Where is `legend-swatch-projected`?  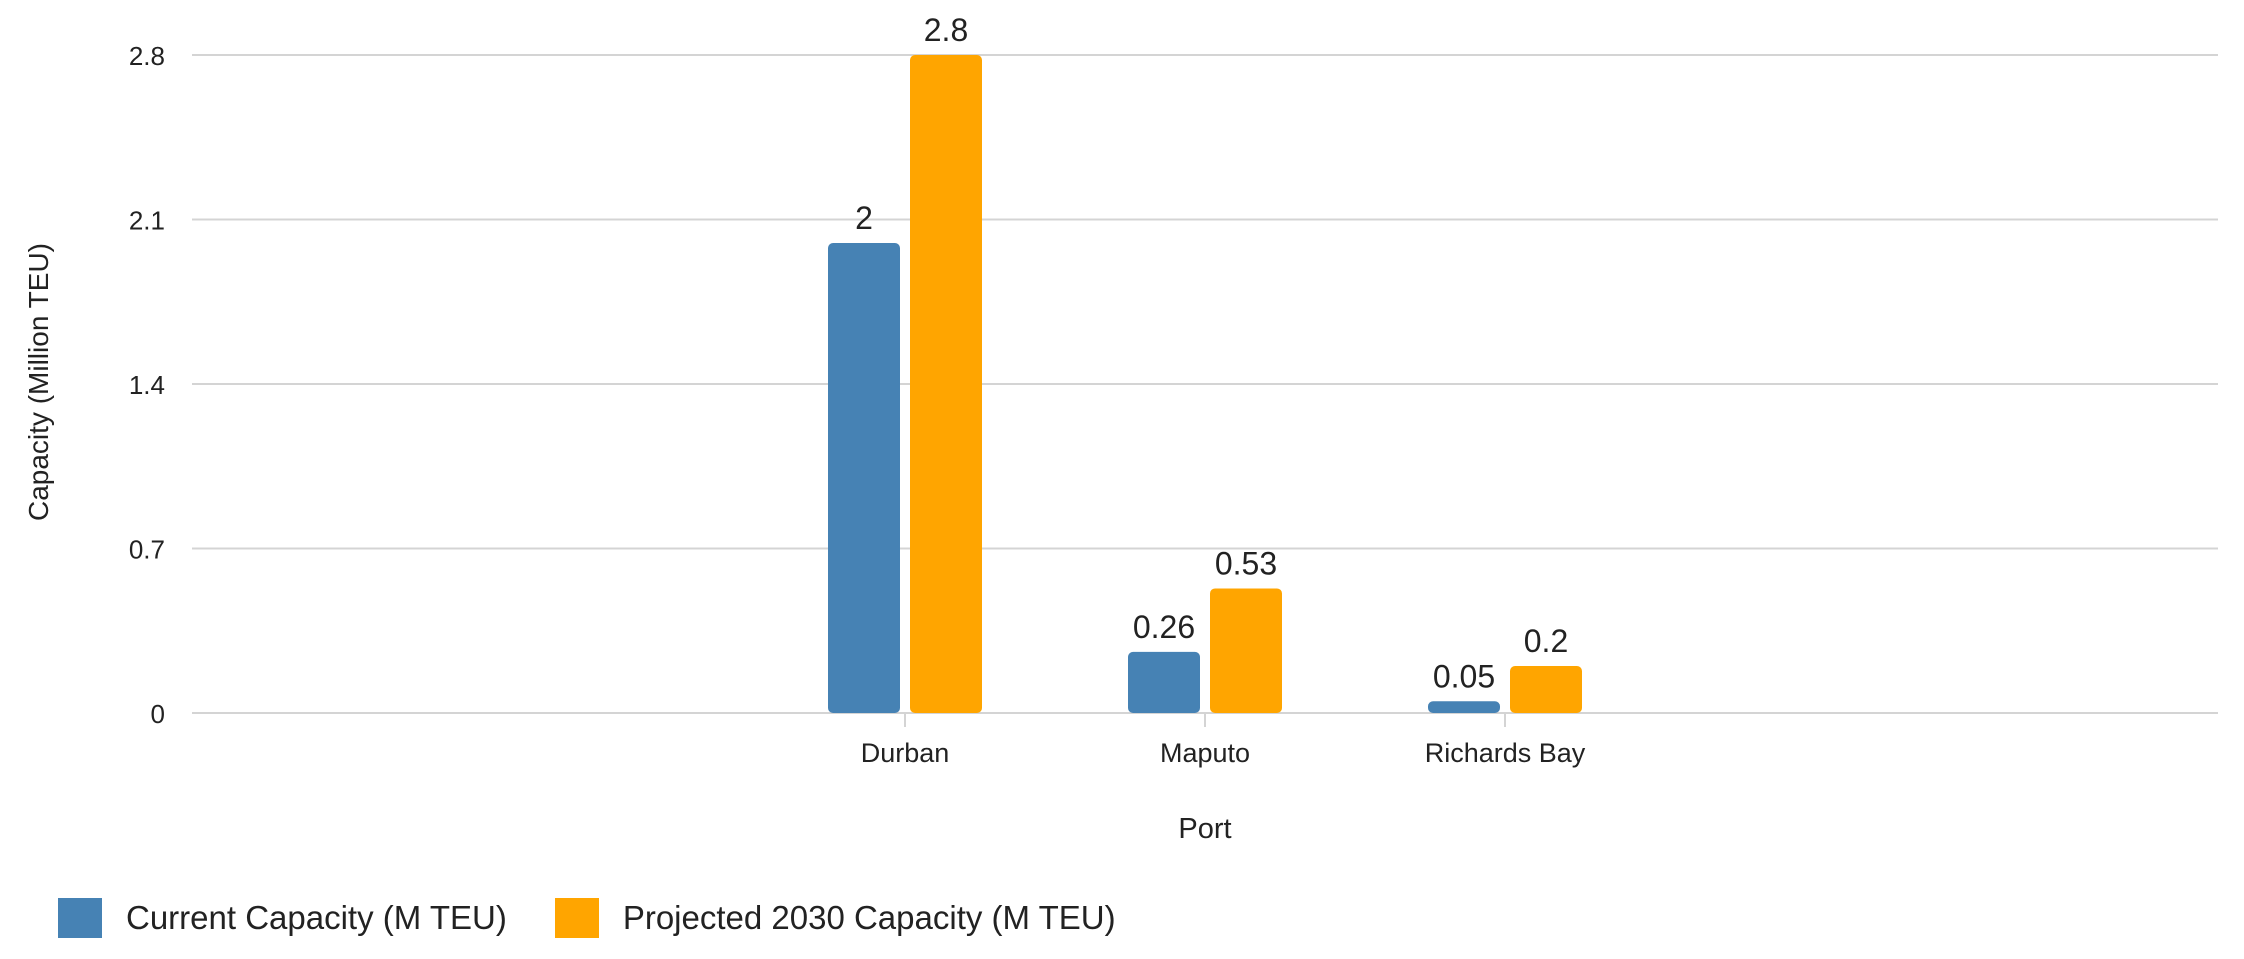 legend-swatch-projected is located at coordinates (576, 918).